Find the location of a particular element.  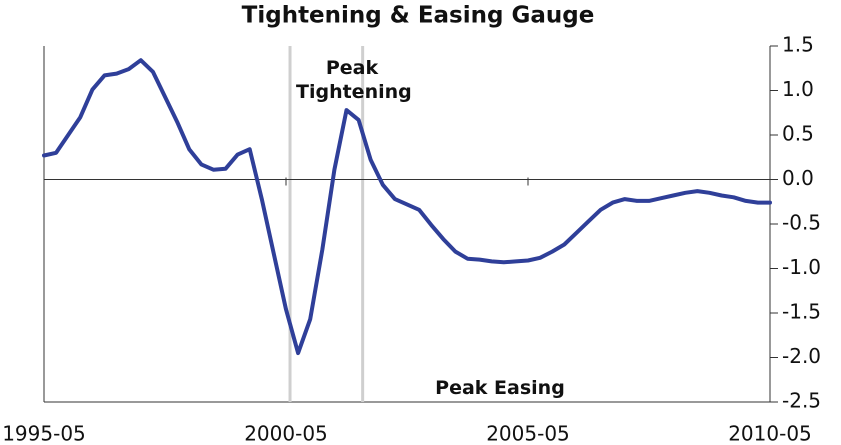

annotation: Peak Tightening is located at coordinates (354, 80).